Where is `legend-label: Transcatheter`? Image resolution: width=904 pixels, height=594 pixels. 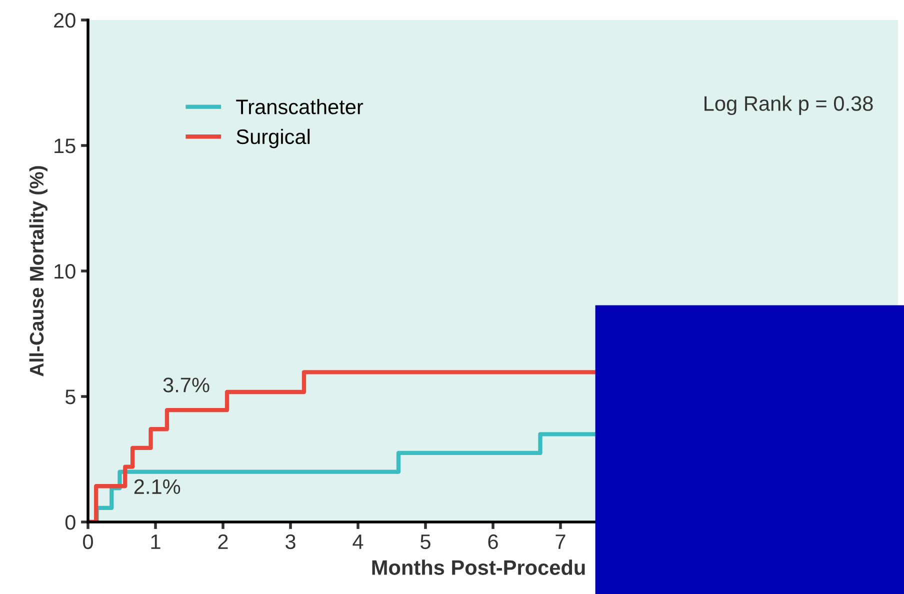
legend-label: Transcatheter is located at coordinates (300, 106).